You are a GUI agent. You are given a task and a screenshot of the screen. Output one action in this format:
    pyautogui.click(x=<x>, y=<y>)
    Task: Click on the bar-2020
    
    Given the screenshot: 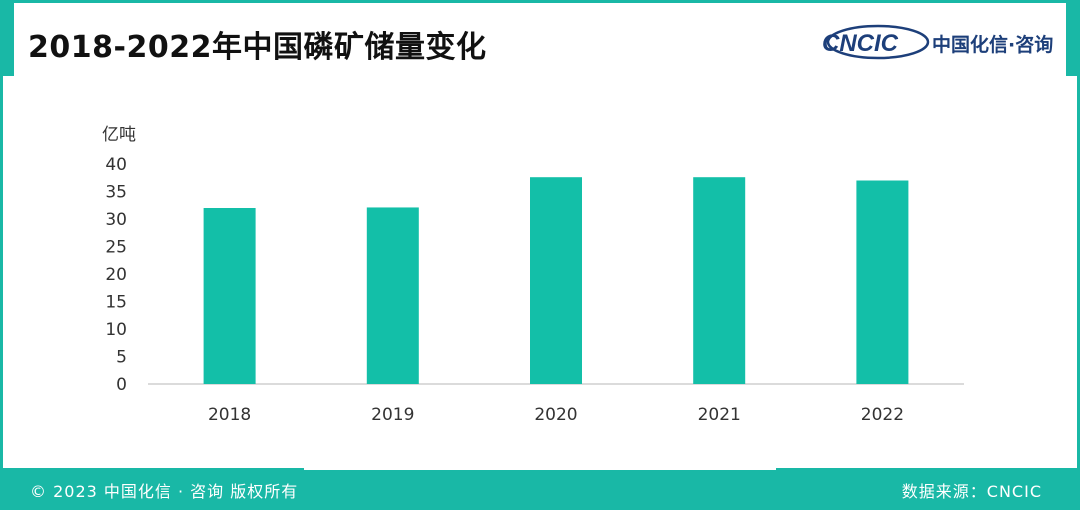 What is the action you would take?
    pyautogui.click(x=556, y=280)
    